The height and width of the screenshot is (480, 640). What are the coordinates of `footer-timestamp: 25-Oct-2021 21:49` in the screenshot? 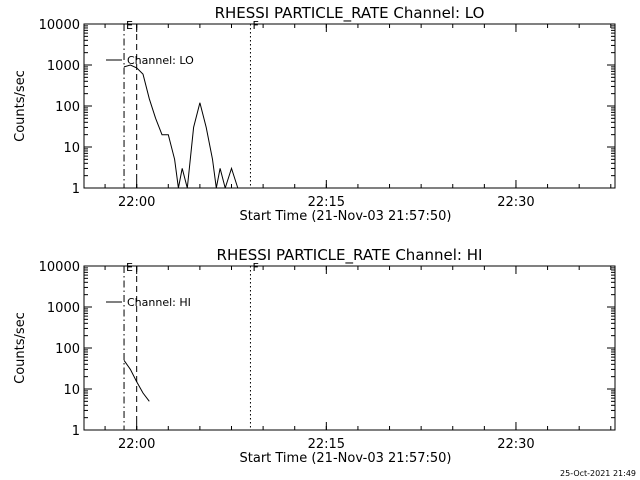 It's located at (598, 473).